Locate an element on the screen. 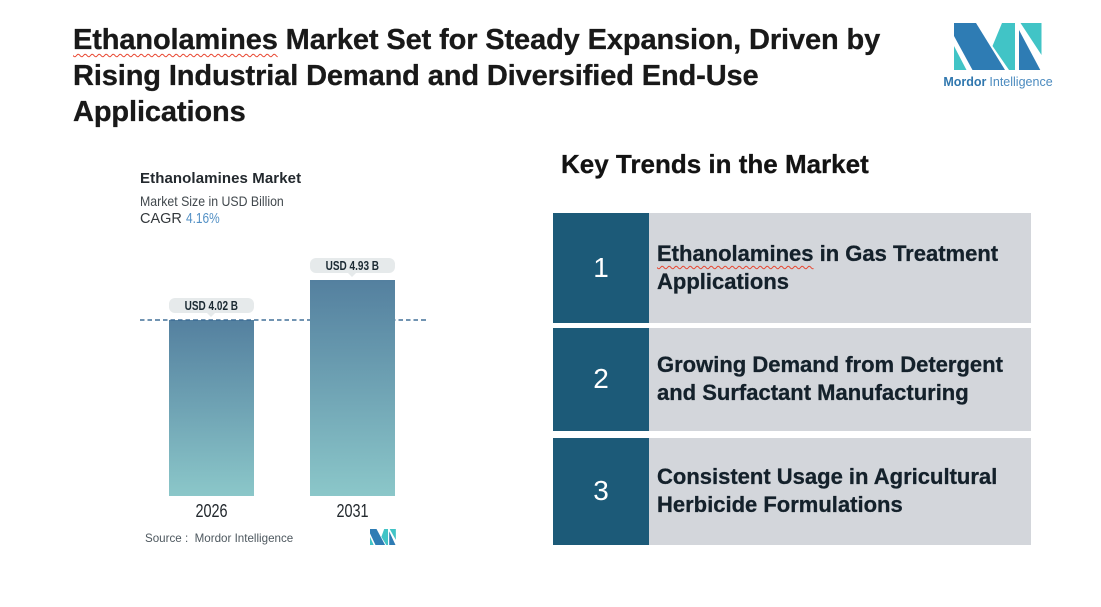 This screenshot has height=607, width=1101. source-note: Source : Mordor Intelligence is located at coordinates (219, 538).